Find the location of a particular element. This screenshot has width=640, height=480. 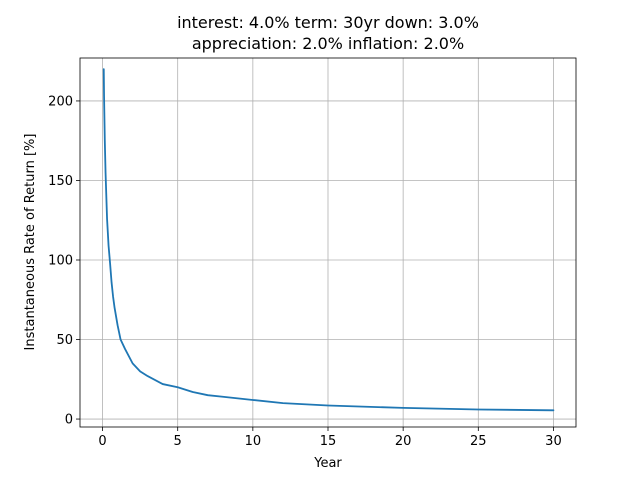

y-tick-label: 50 is located at coordinates (64, 340).